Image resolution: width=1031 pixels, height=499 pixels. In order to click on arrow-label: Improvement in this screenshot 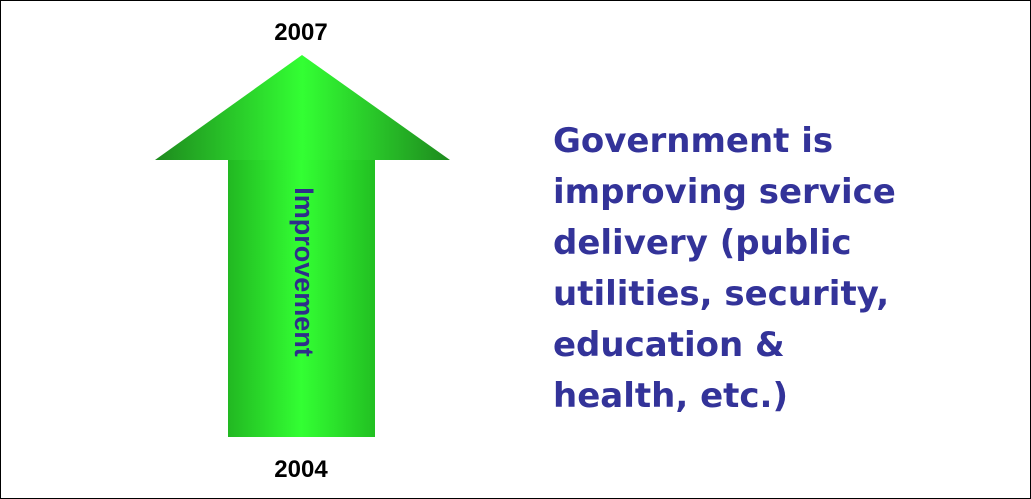, I will do `click(304, 272)`.